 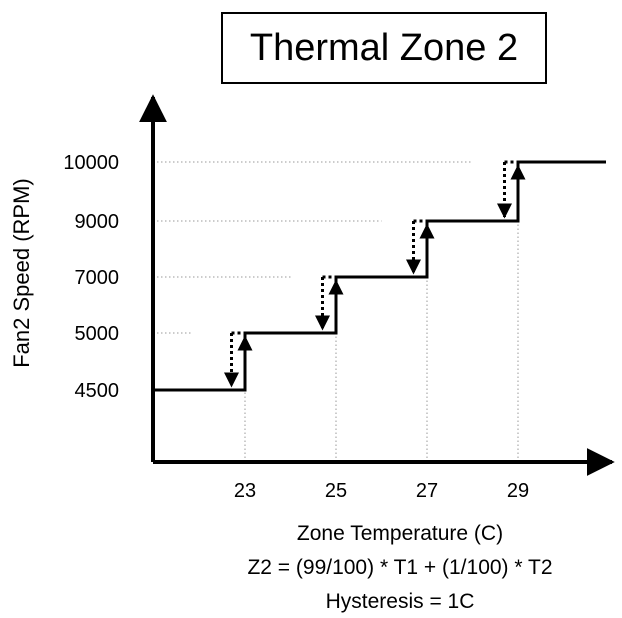 I want to click on y-tick-label: 5000, so click(x=97, y=334).